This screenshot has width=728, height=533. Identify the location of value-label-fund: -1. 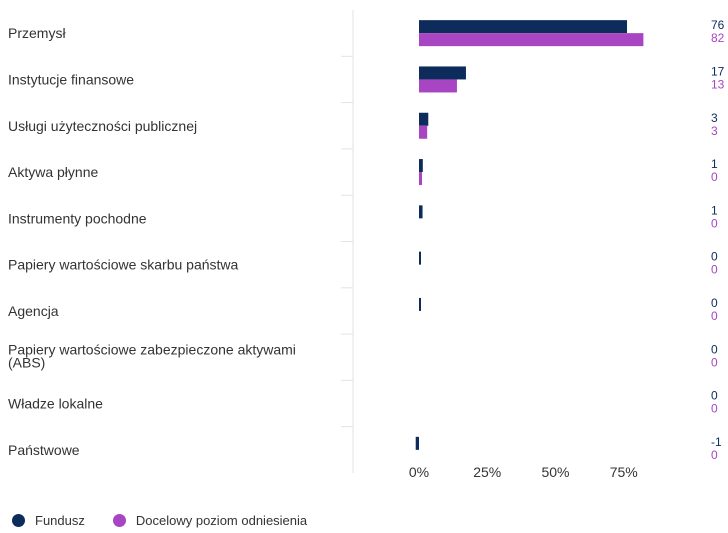
(716, 442).